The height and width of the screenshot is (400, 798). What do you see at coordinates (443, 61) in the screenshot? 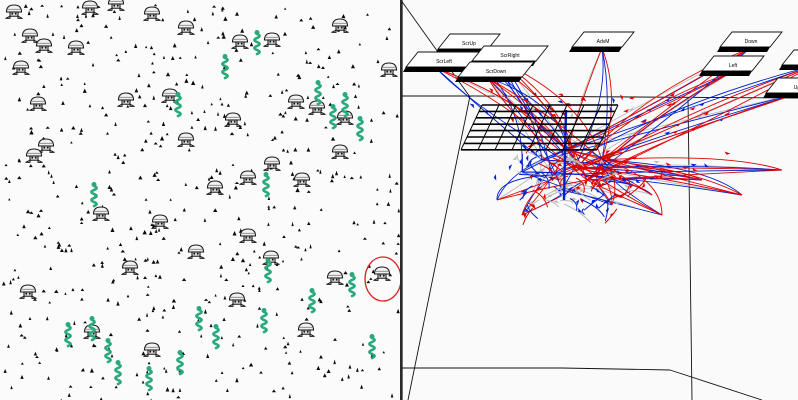
I see `state-node-scrleft: ScrLeft` at bounding box center [443, 61].